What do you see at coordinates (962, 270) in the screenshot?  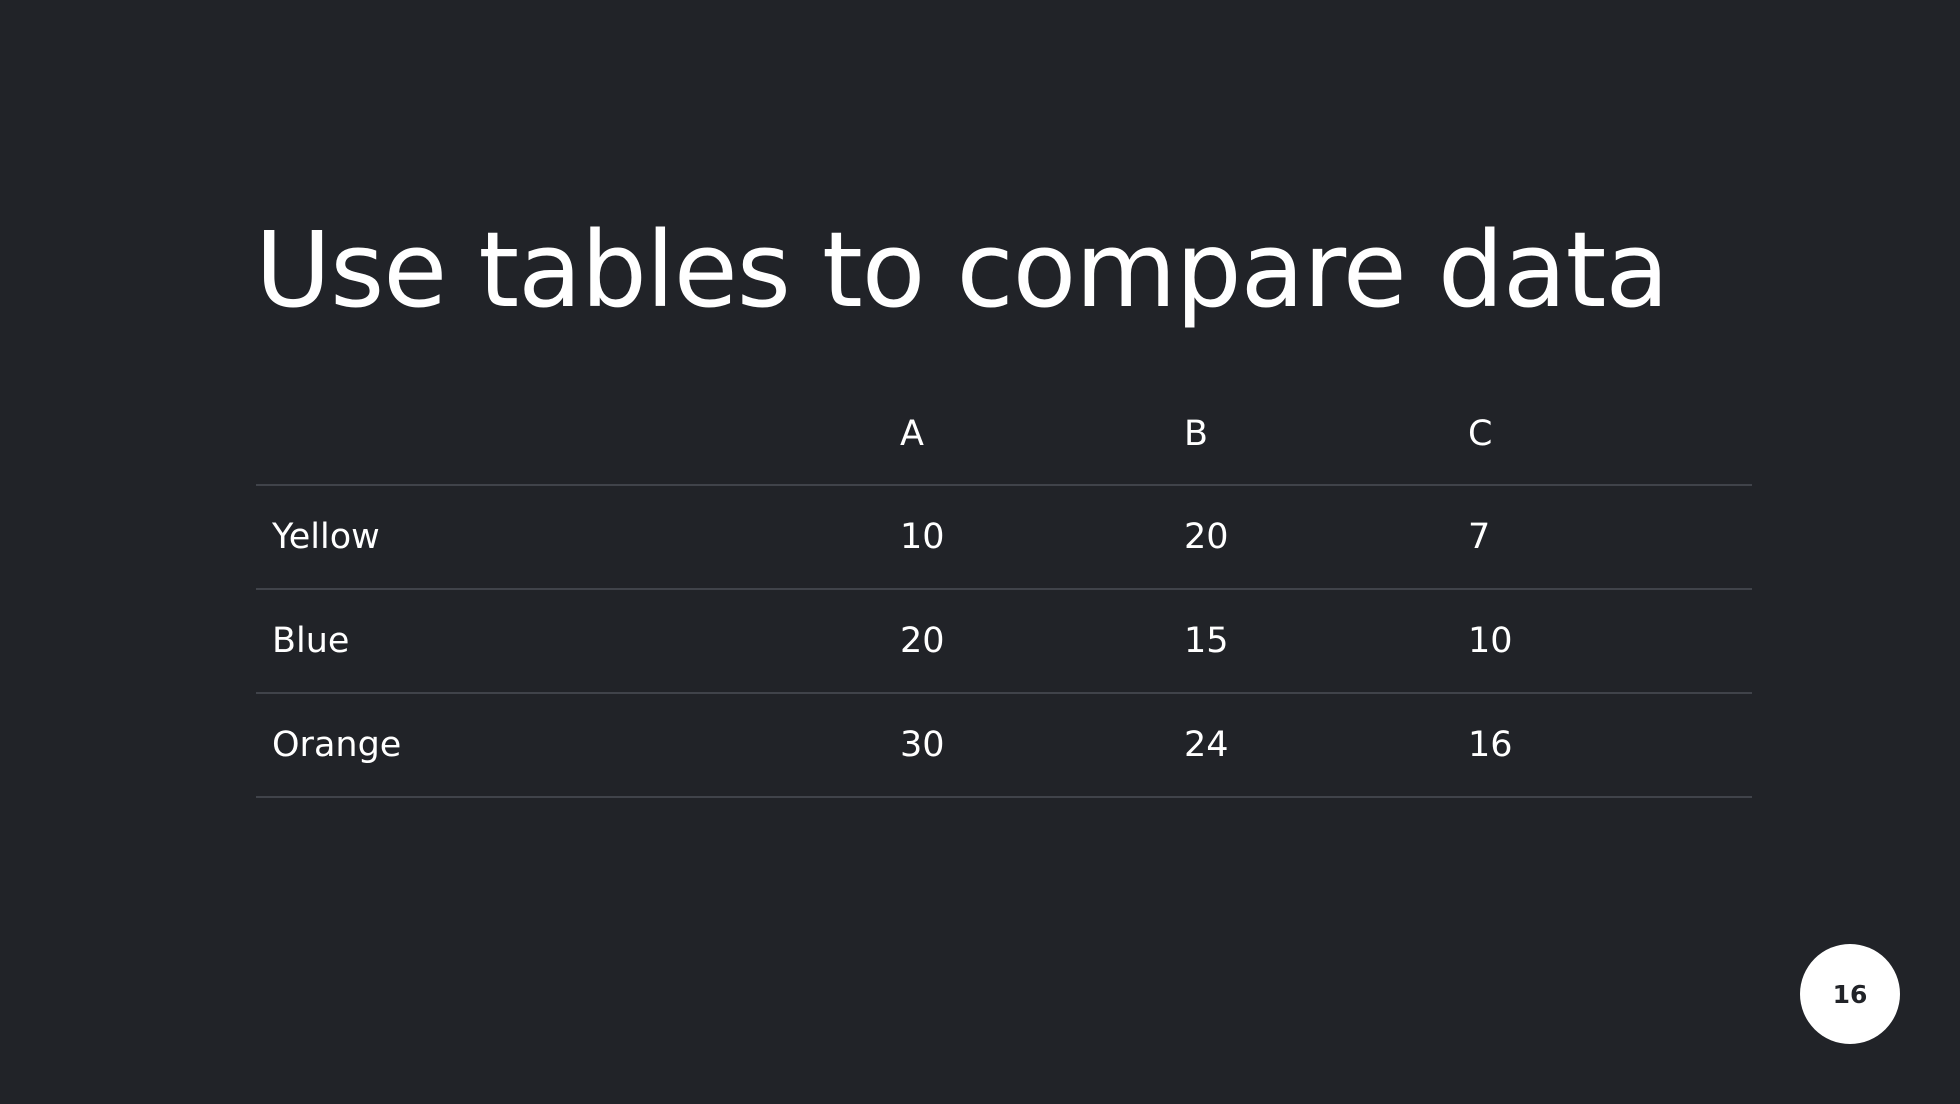 I see `slide-title: Use tables to compare data` at bounding box center [962, 270].